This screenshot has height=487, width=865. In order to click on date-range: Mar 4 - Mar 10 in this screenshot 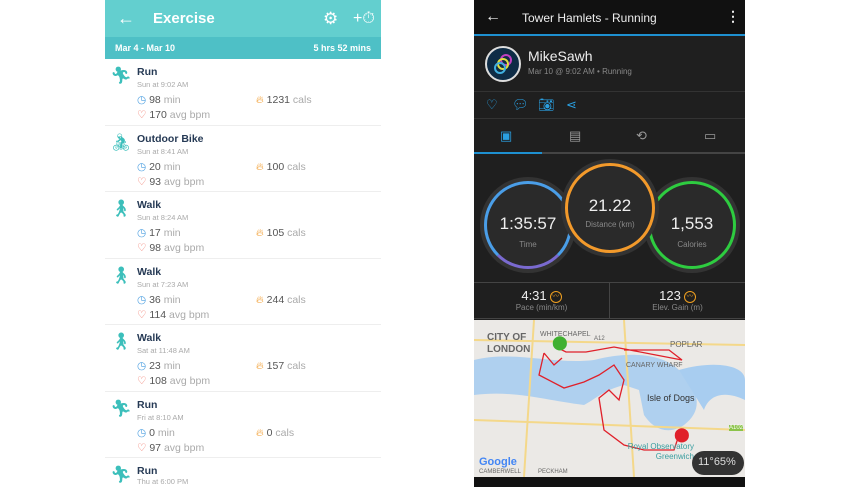, I will do `click(145, 48)`.